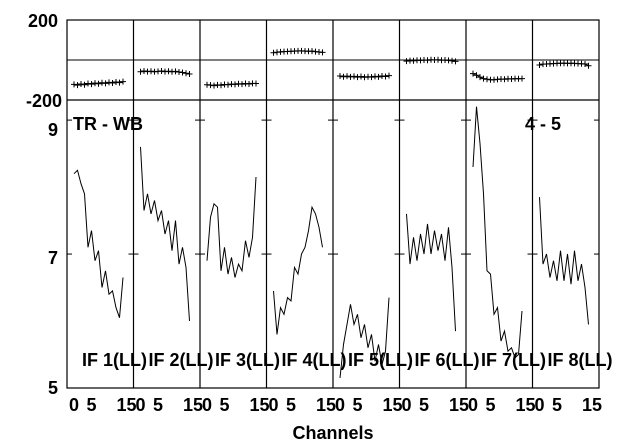  Describe the element at coordinates (165, 234) in the screenshot. I see `amp-line-if2` at that location.